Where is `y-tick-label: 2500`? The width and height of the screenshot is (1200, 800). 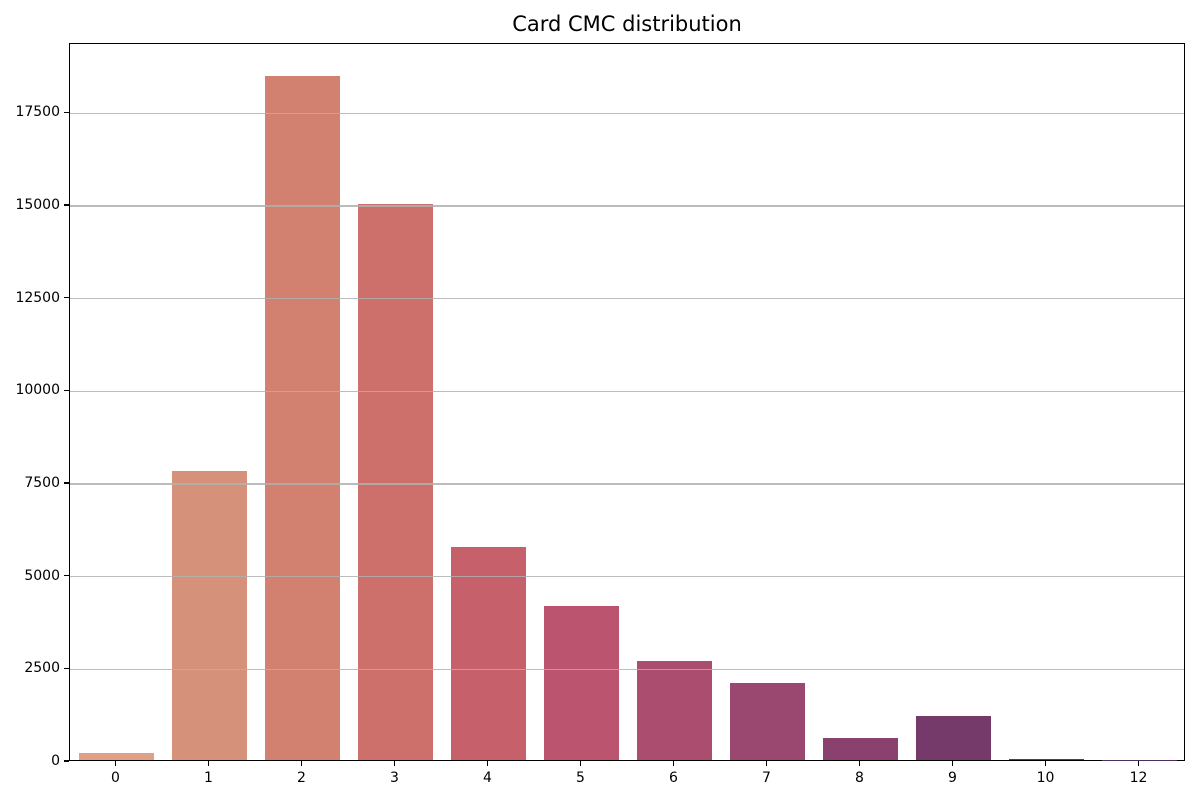 y-tick-label: 2500 is located at coordinates (42, 668).